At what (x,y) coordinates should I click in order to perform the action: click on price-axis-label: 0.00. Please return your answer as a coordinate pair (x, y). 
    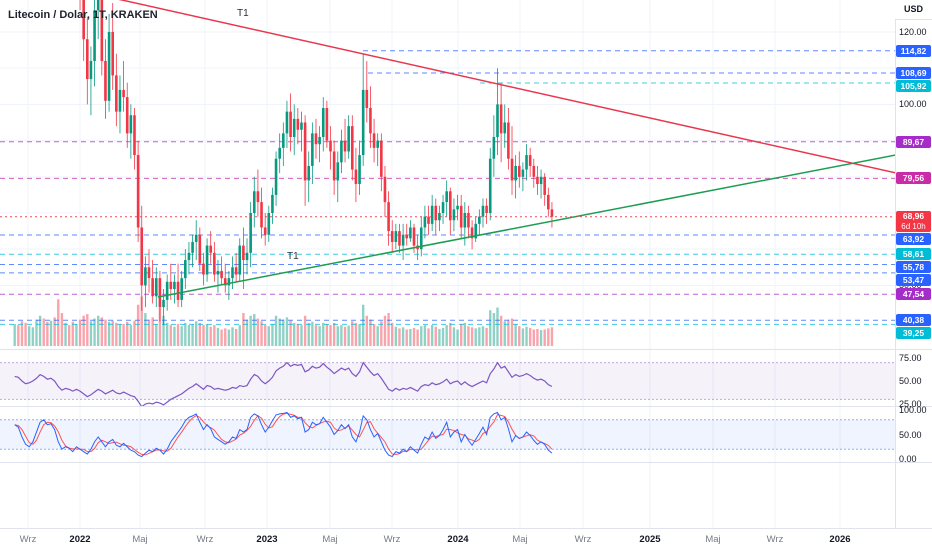
    Looking at the image, I should click on (908, 459).